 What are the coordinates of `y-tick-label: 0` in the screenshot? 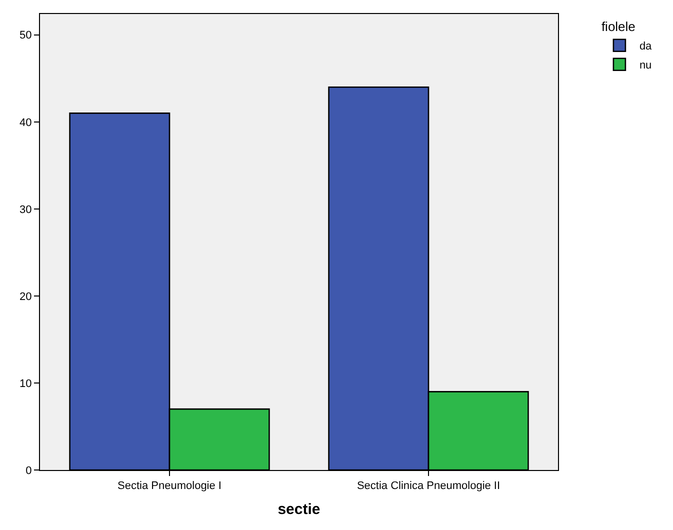 It's located at (29, 470).